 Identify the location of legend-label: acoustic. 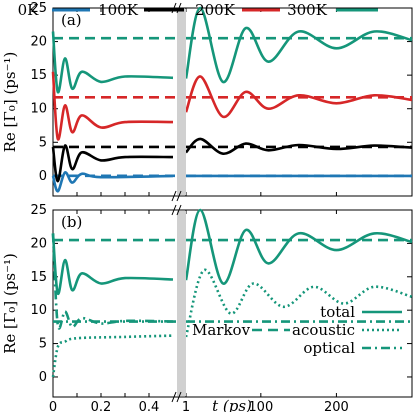
(323, 330).